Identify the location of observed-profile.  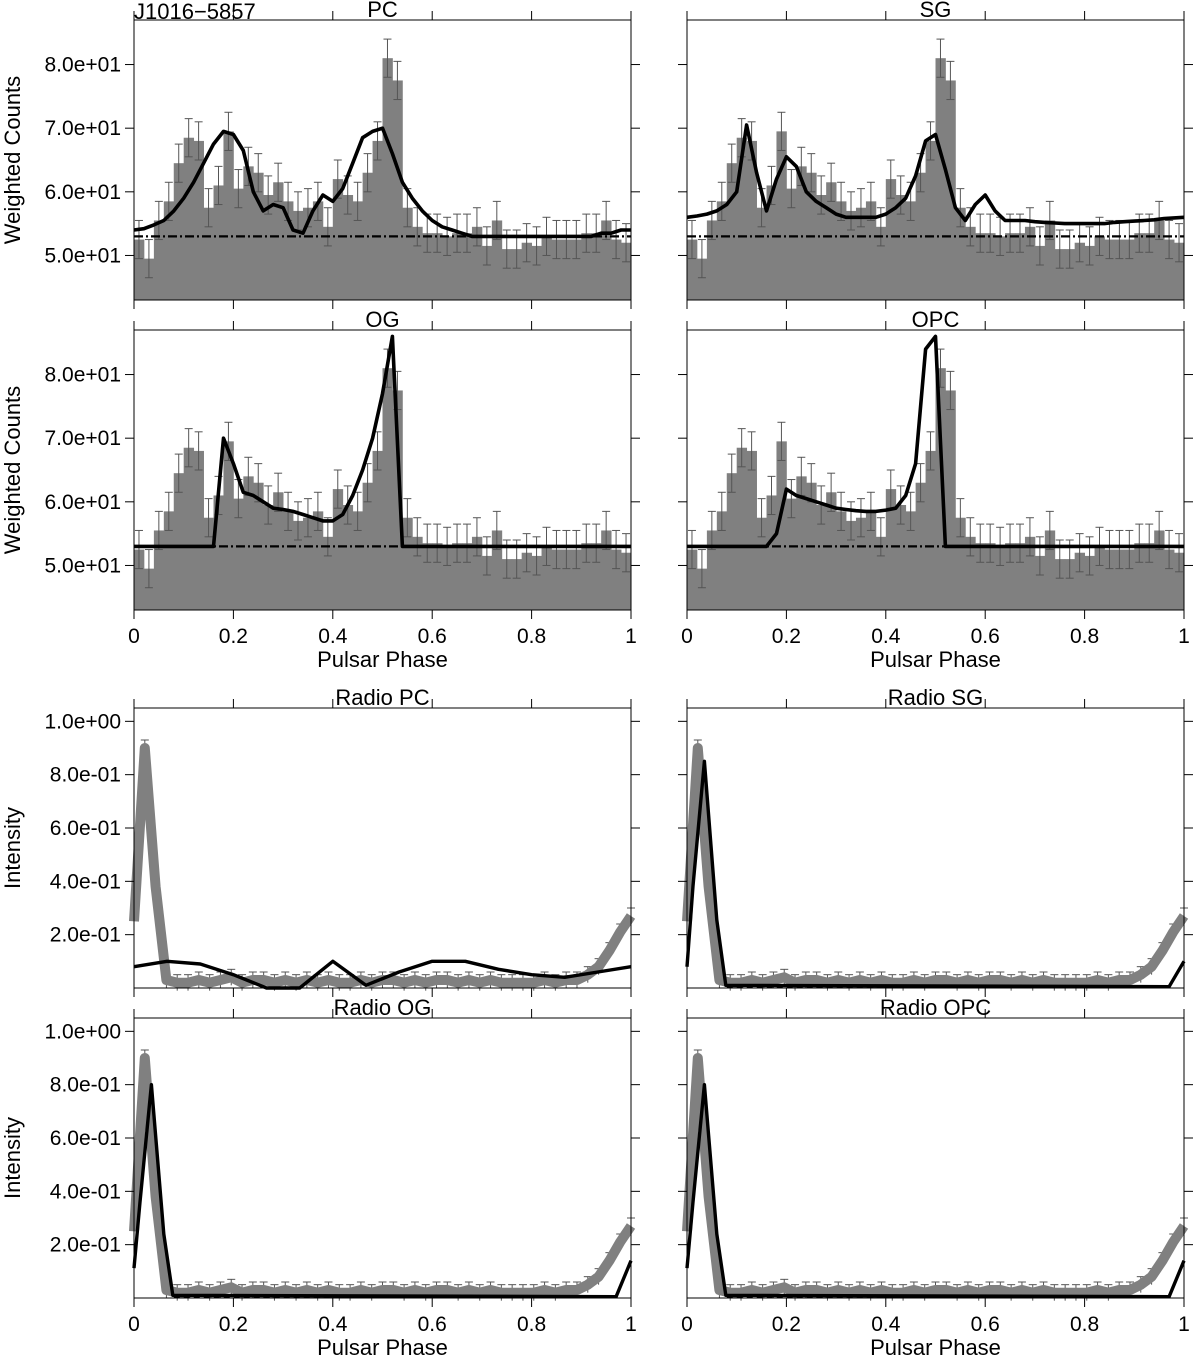
(382, 1175).